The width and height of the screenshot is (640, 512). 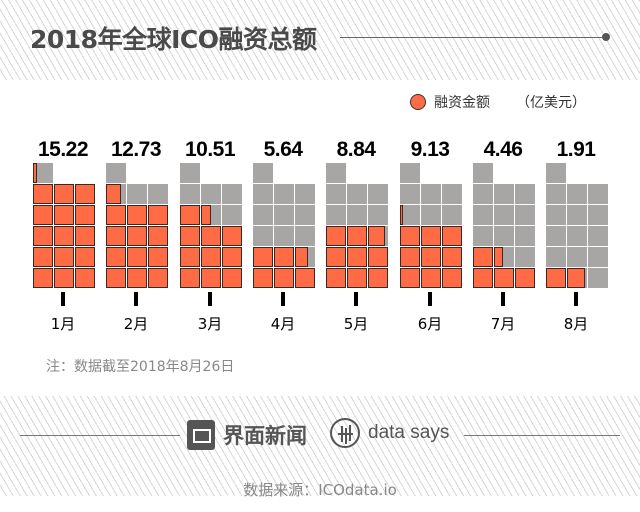 What do you see at coordinates (140, 367) in the screenshot?
I see `note: 注：数据截至2018年8月26日` at bounding box center [140, 367].